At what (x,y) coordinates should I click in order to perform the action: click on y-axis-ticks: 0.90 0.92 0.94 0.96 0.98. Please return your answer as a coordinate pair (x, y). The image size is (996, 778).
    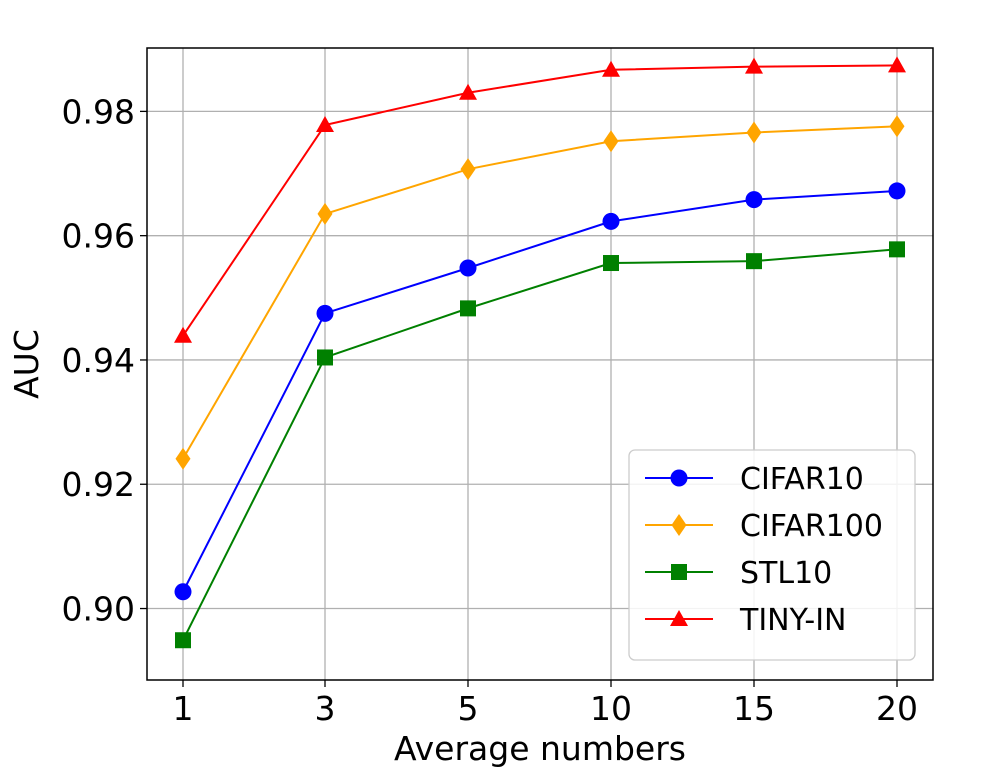
    Looking at the image, I should click on (104, 360).